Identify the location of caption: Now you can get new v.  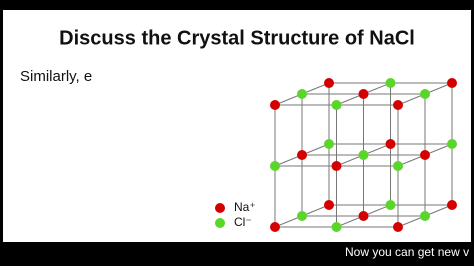
(407, 252).